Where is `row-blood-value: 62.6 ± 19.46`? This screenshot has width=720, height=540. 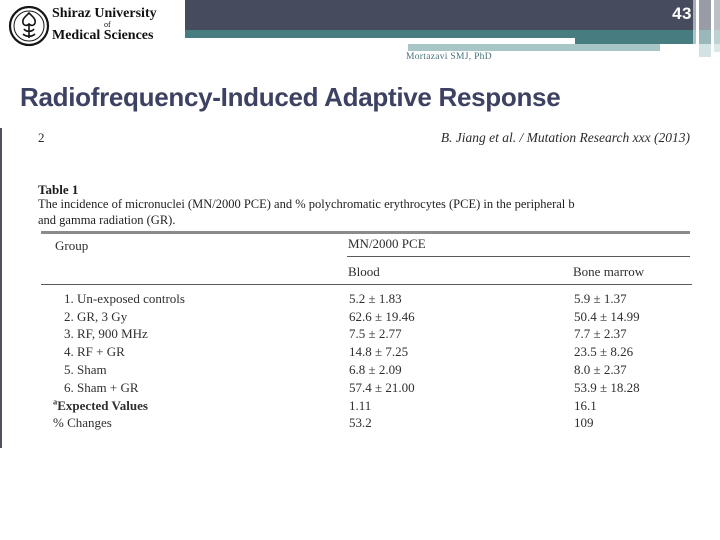 row-blood-value: 62.6 ± 19.46 is located at coordinates (382, 316).